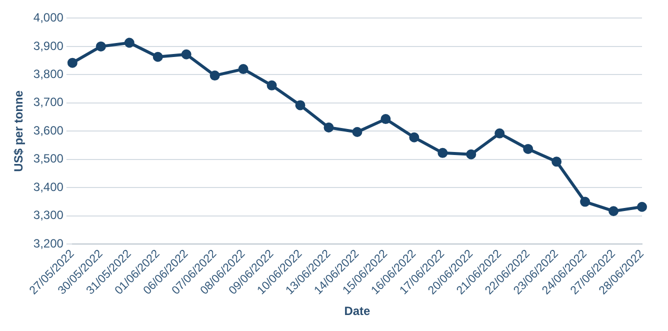 The height and width of the screenshot is (331, 668). Describe the element at coordinates (48, 45) in the screenshot. I see `y-tick-label: 3,900` at that location.